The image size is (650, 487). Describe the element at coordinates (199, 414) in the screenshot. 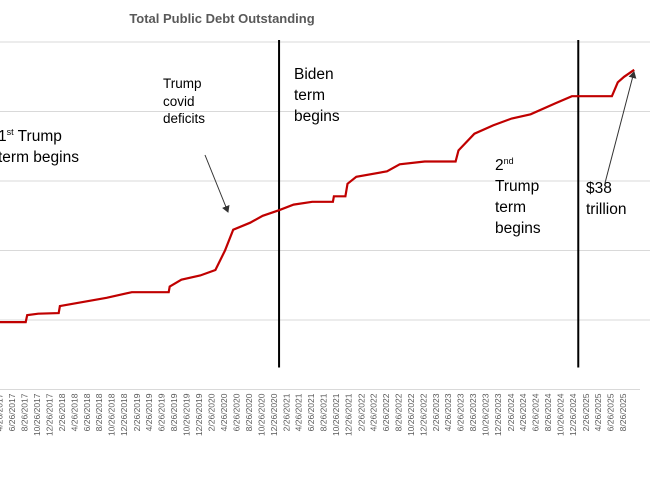

I see `x-tick-label: 12/26/2019` at that location.